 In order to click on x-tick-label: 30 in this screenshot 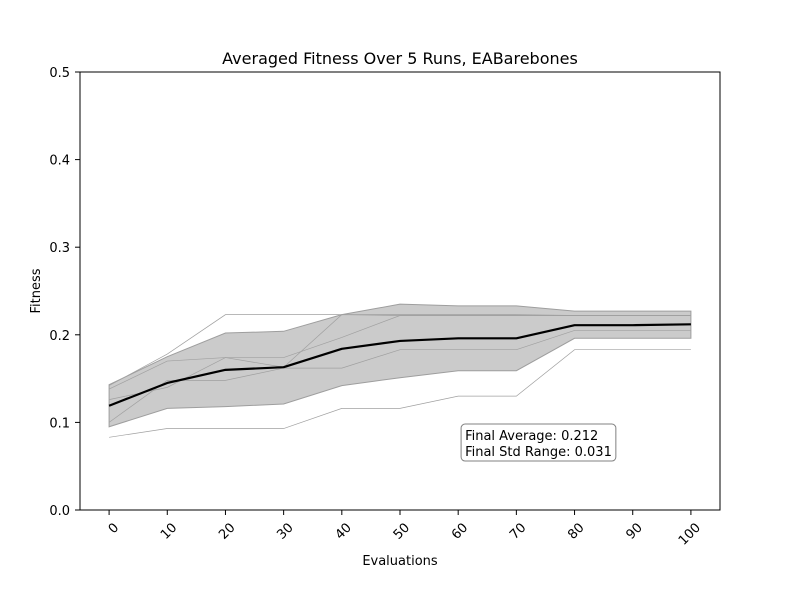, I will do `click(285, 531)`.